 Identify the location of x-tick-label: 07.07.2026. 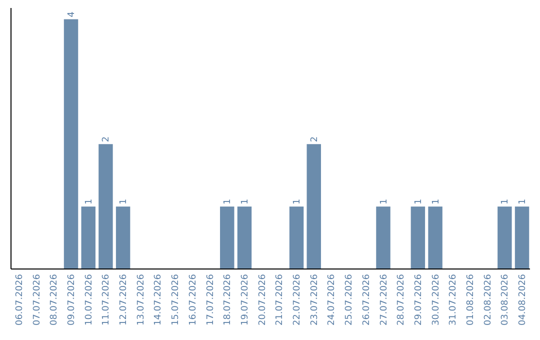
(37, 300).